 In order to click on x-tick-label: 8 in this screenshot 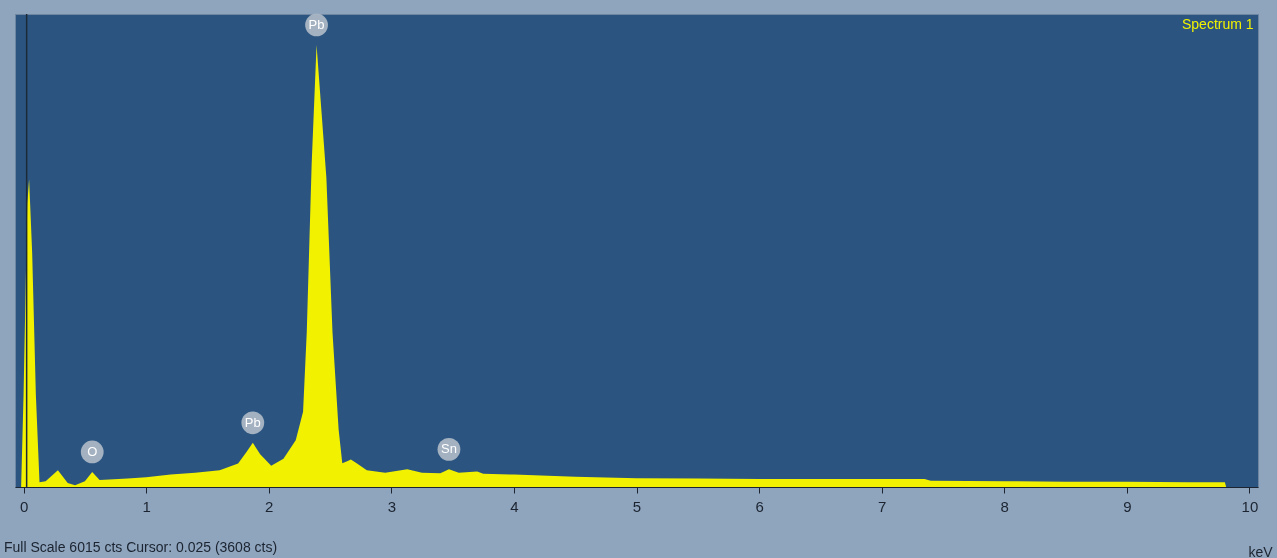, I will do `click(1004, 506)`.